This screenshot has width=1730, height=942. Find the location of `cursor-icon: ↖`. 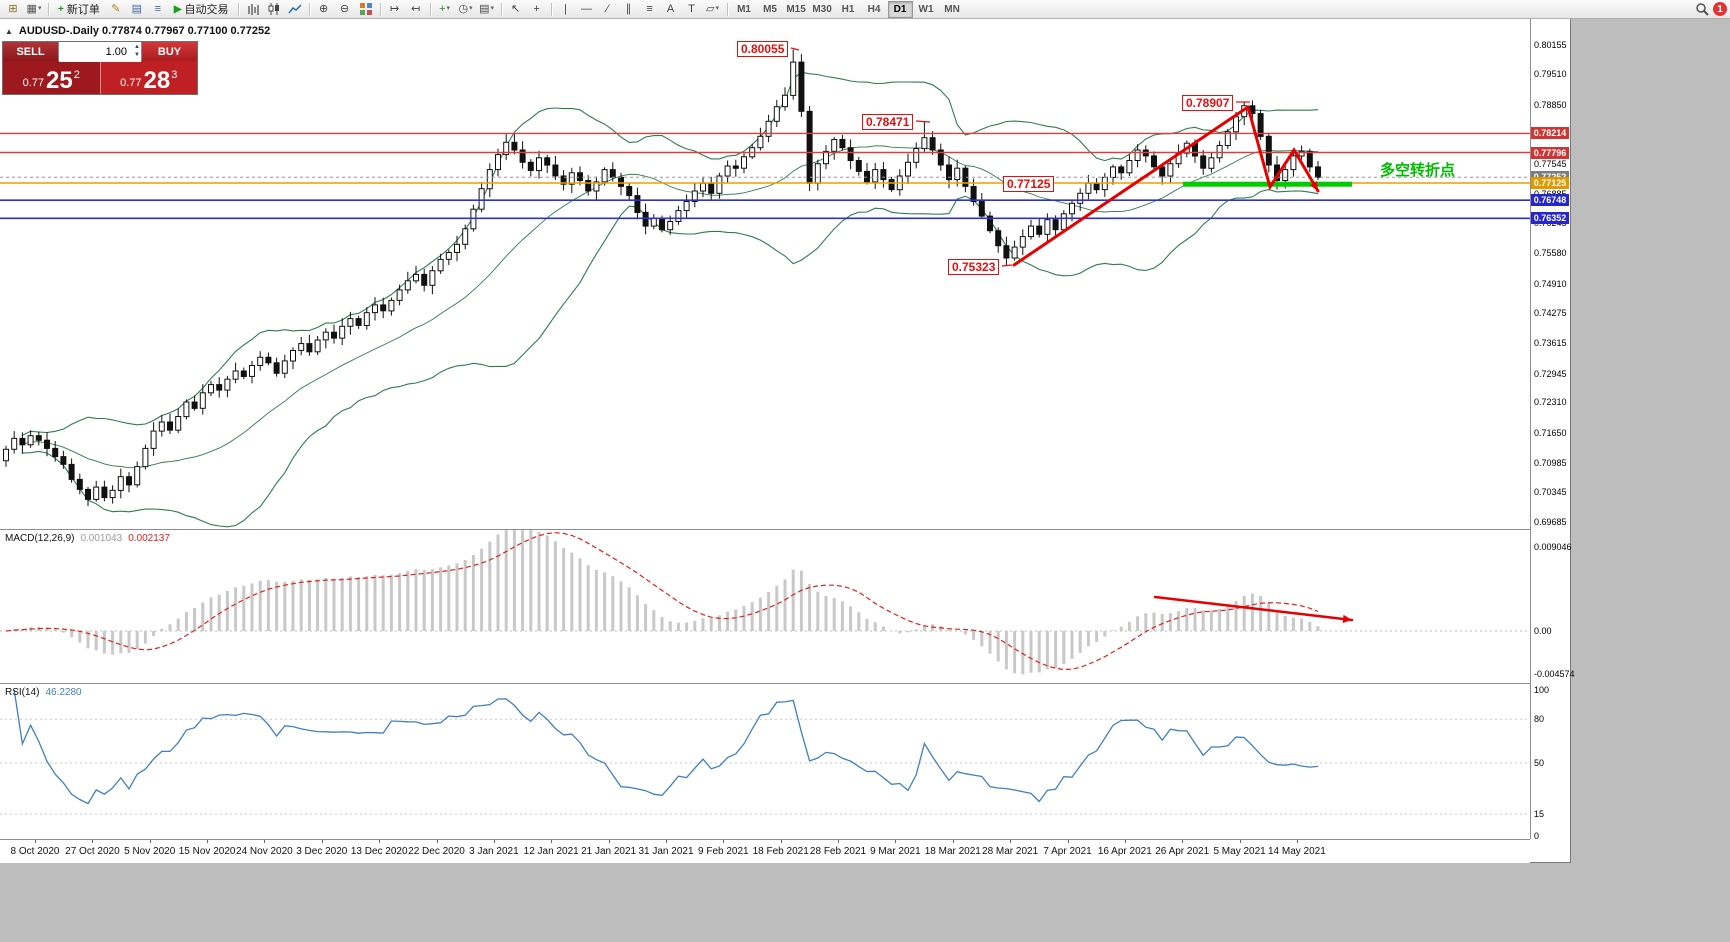

cursor-icon: ↖ is located at coordinates (515, 9).